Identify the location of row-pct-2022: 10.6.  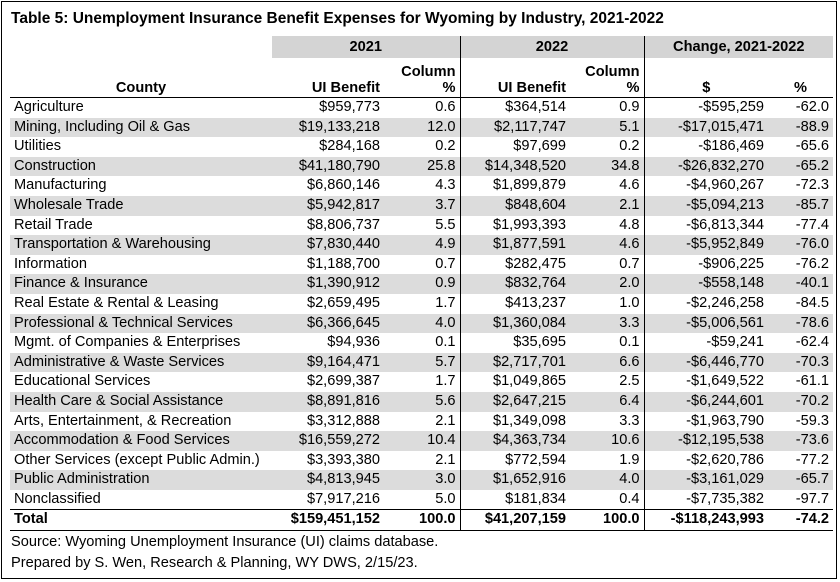
(607, 441).